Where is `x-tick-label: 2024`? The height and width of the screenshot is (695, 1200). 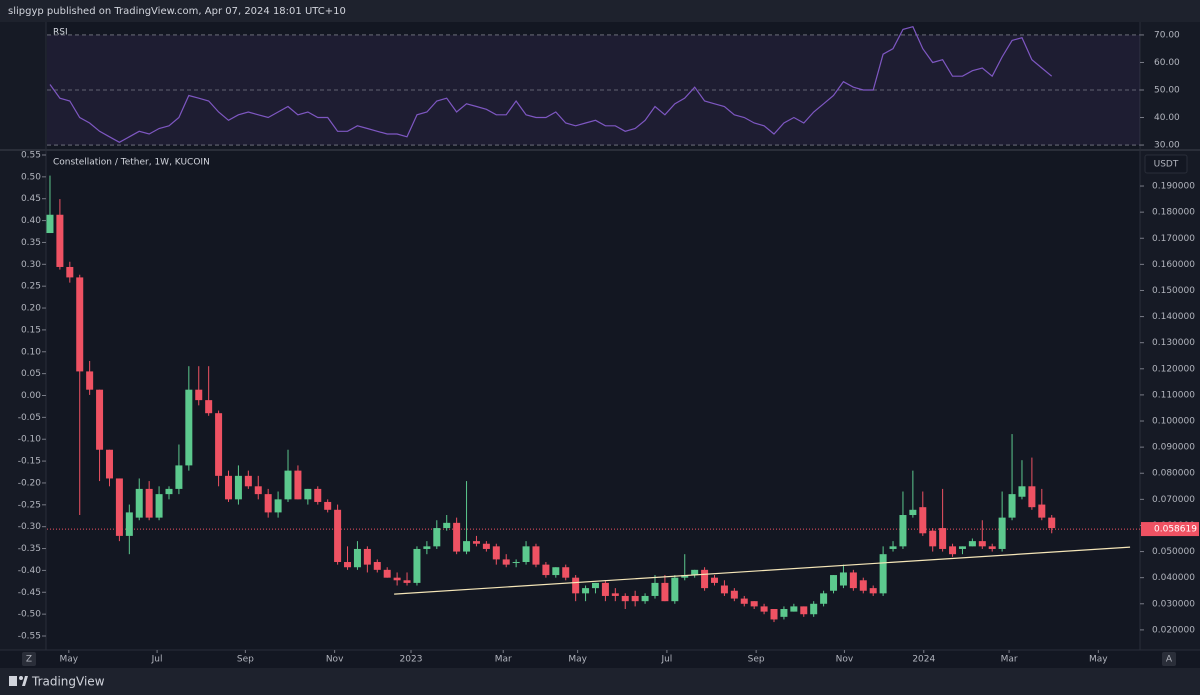
x-tick-label: 2024 is located at coordinates (923, 660).